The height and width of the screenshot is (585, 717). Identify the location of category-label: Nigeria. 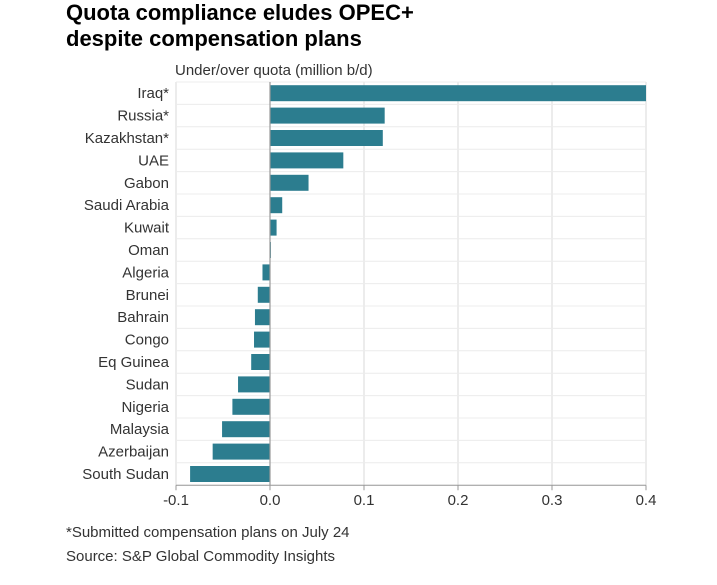
(145, 407).